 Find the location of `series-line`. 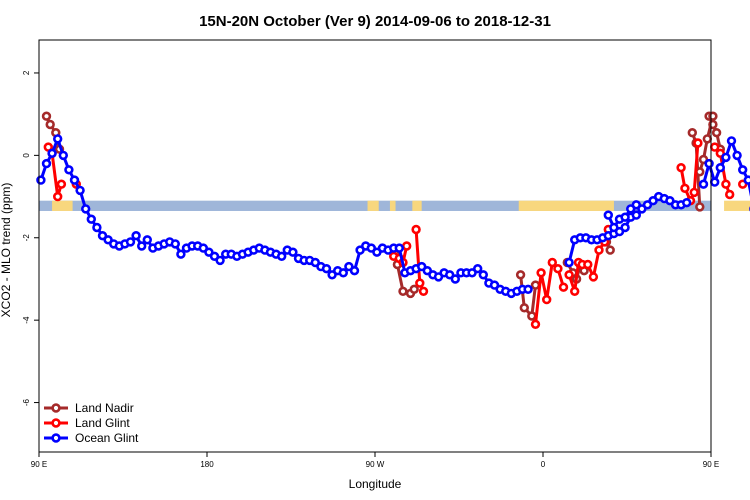

series-line is located at coordinates (726, 168).